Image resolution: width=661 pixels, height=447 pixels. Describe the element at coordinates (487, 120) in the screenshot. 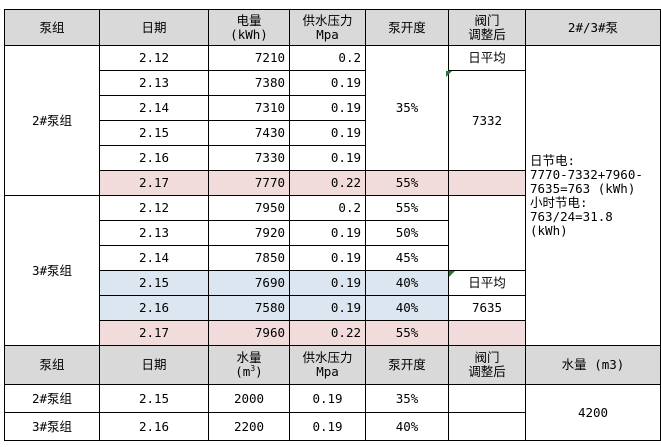

I see `pump2-avg-value: 7332` at that location.